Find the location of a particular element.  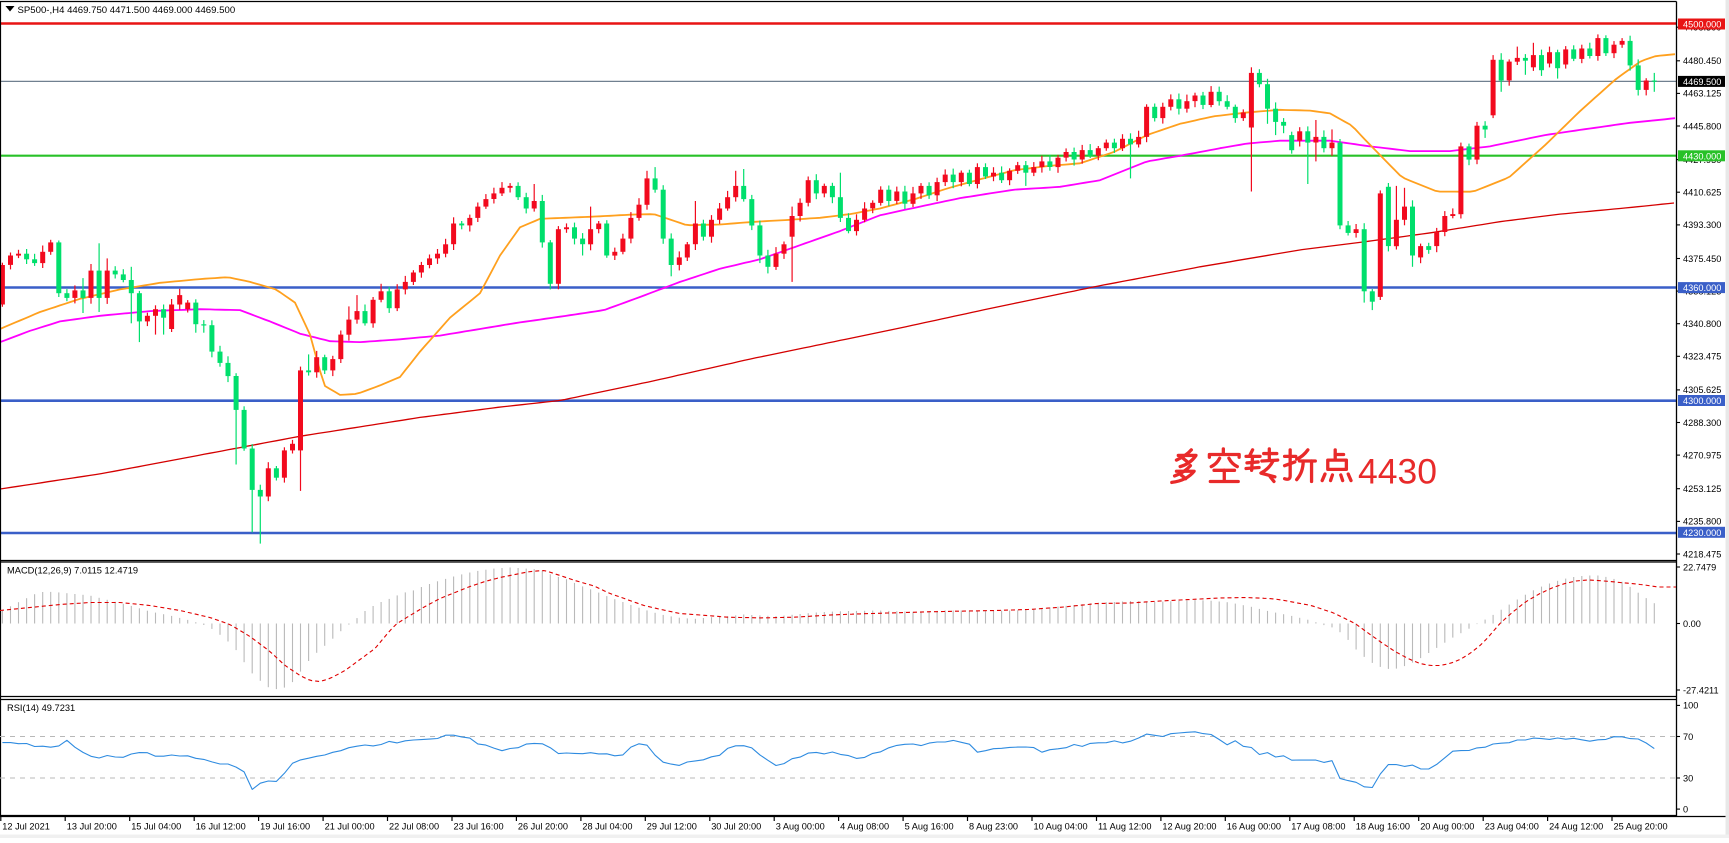

svg-text: 26 Jul 20:00 is located at coordinates (543, 827).